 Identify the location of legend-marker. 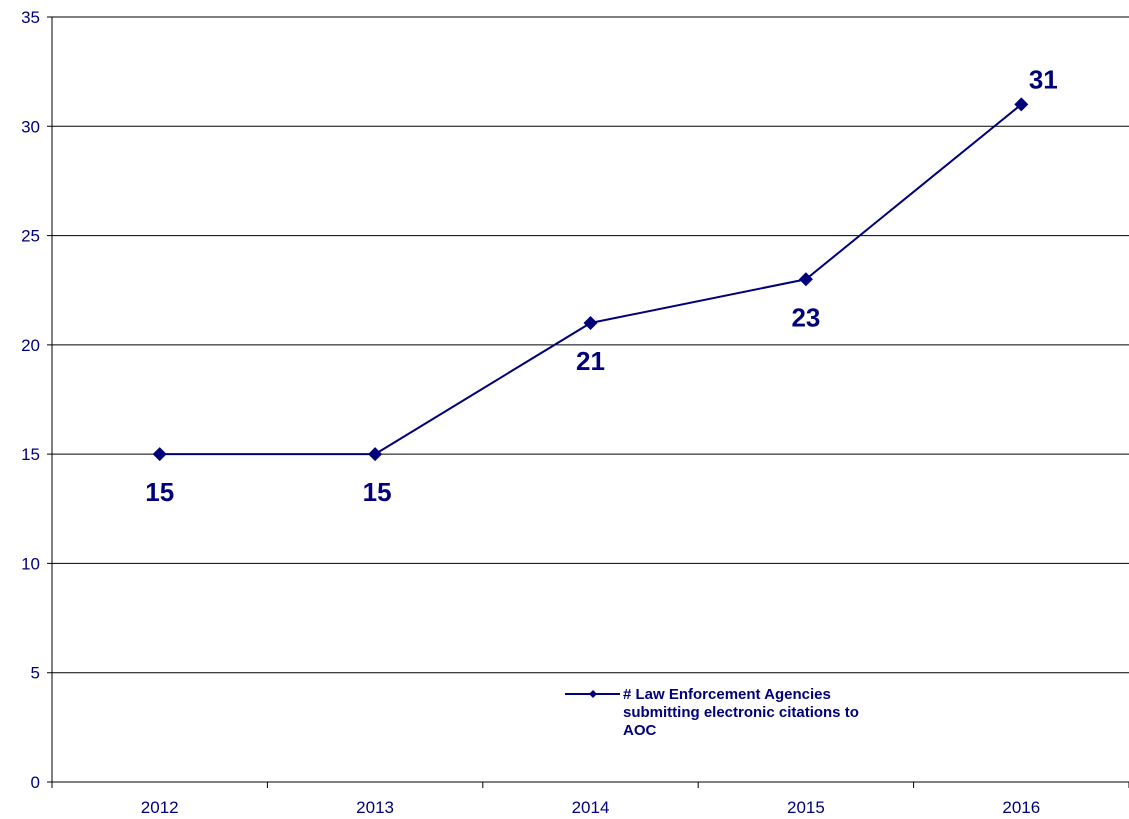
(593, 694).